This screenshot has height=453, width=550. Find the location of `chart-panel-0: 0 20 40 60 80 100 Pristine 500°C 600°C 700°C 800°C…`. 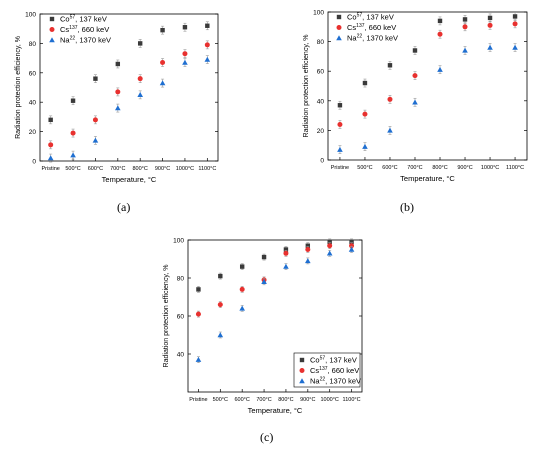

chart-panel-0: 0 20 40 60 80 100 Pristine 500°C 600°C 700°C 800°C… is located at coordinates (117, 98).